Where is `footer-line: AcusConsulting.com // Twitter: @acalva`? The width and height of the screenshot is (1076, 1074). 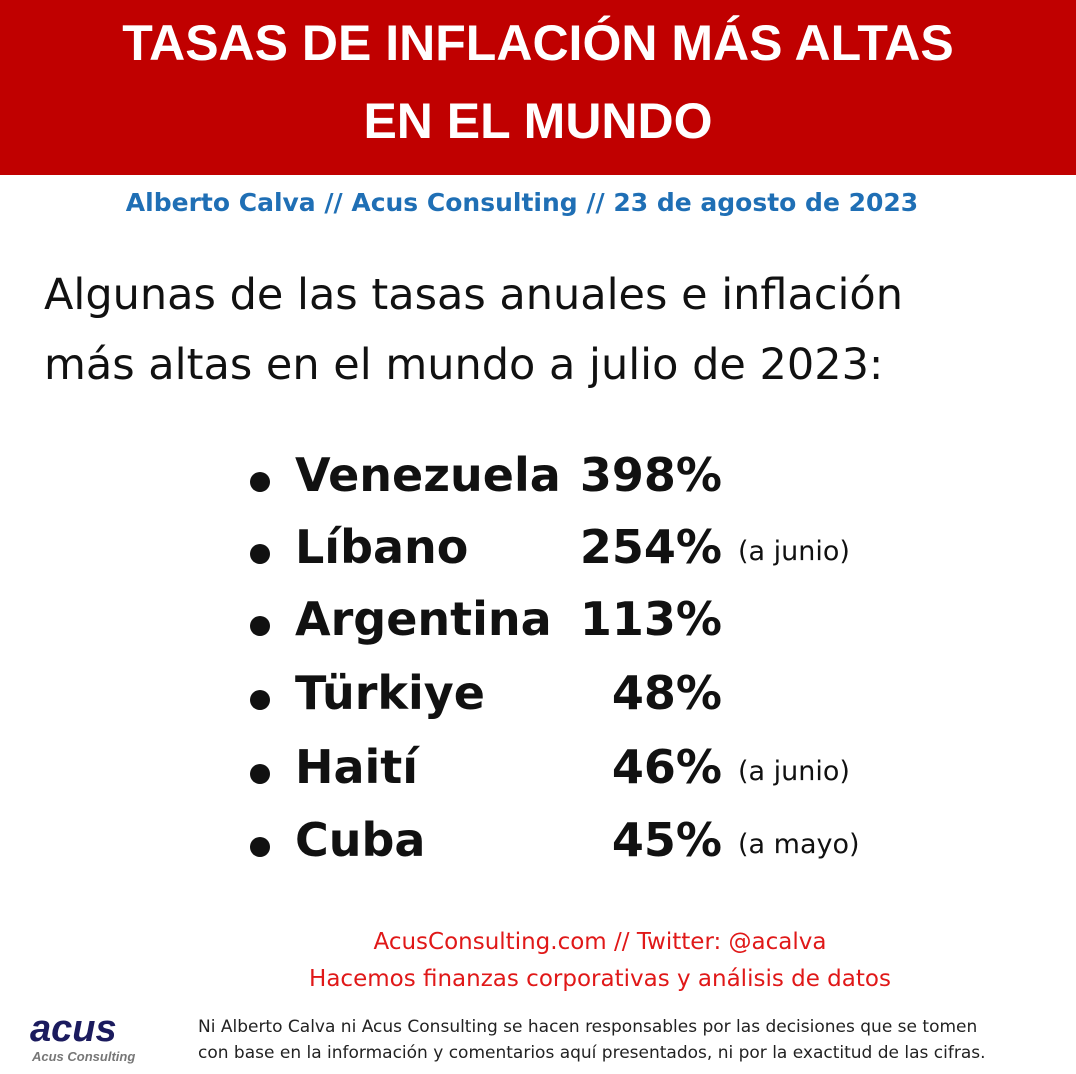
footer-line: AcusConsulting.com // Twitter: @acalva is located at coordinates (600, 942).